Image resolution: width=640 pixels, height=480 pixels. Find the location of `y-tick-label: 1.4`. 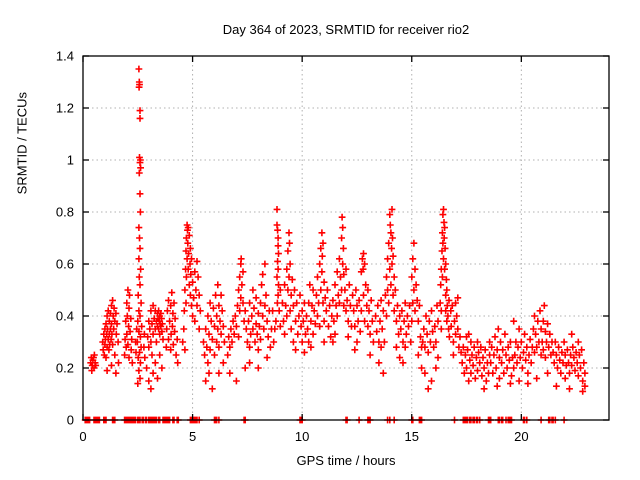

y-tick-label: 1.4 is located at coordinates (65, 56).